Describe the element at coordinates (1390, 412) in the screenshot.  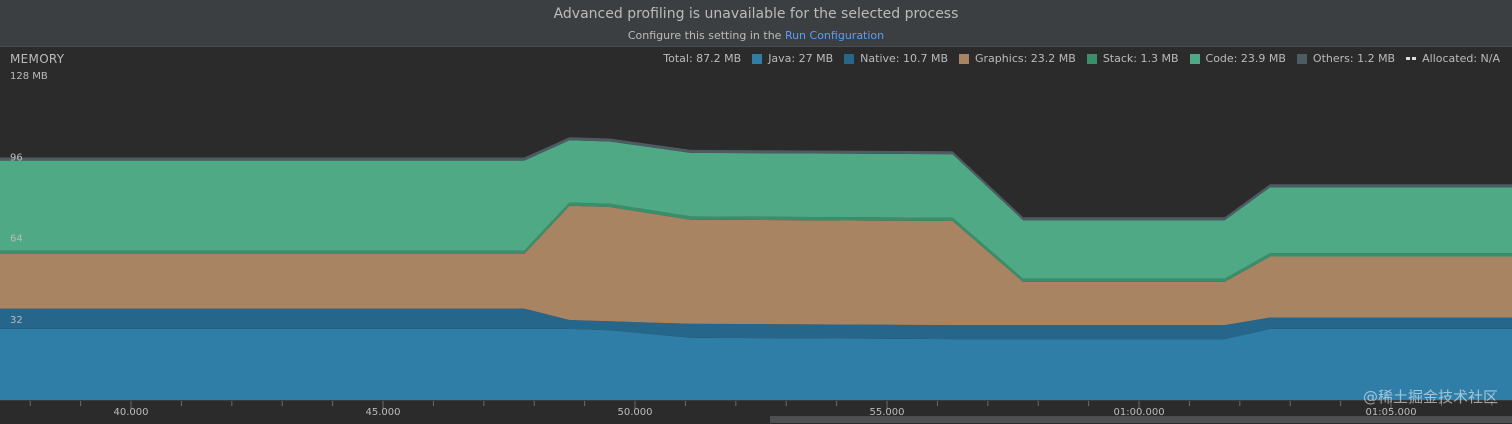
I see `x-tick-label: 01:05.000` at that location.